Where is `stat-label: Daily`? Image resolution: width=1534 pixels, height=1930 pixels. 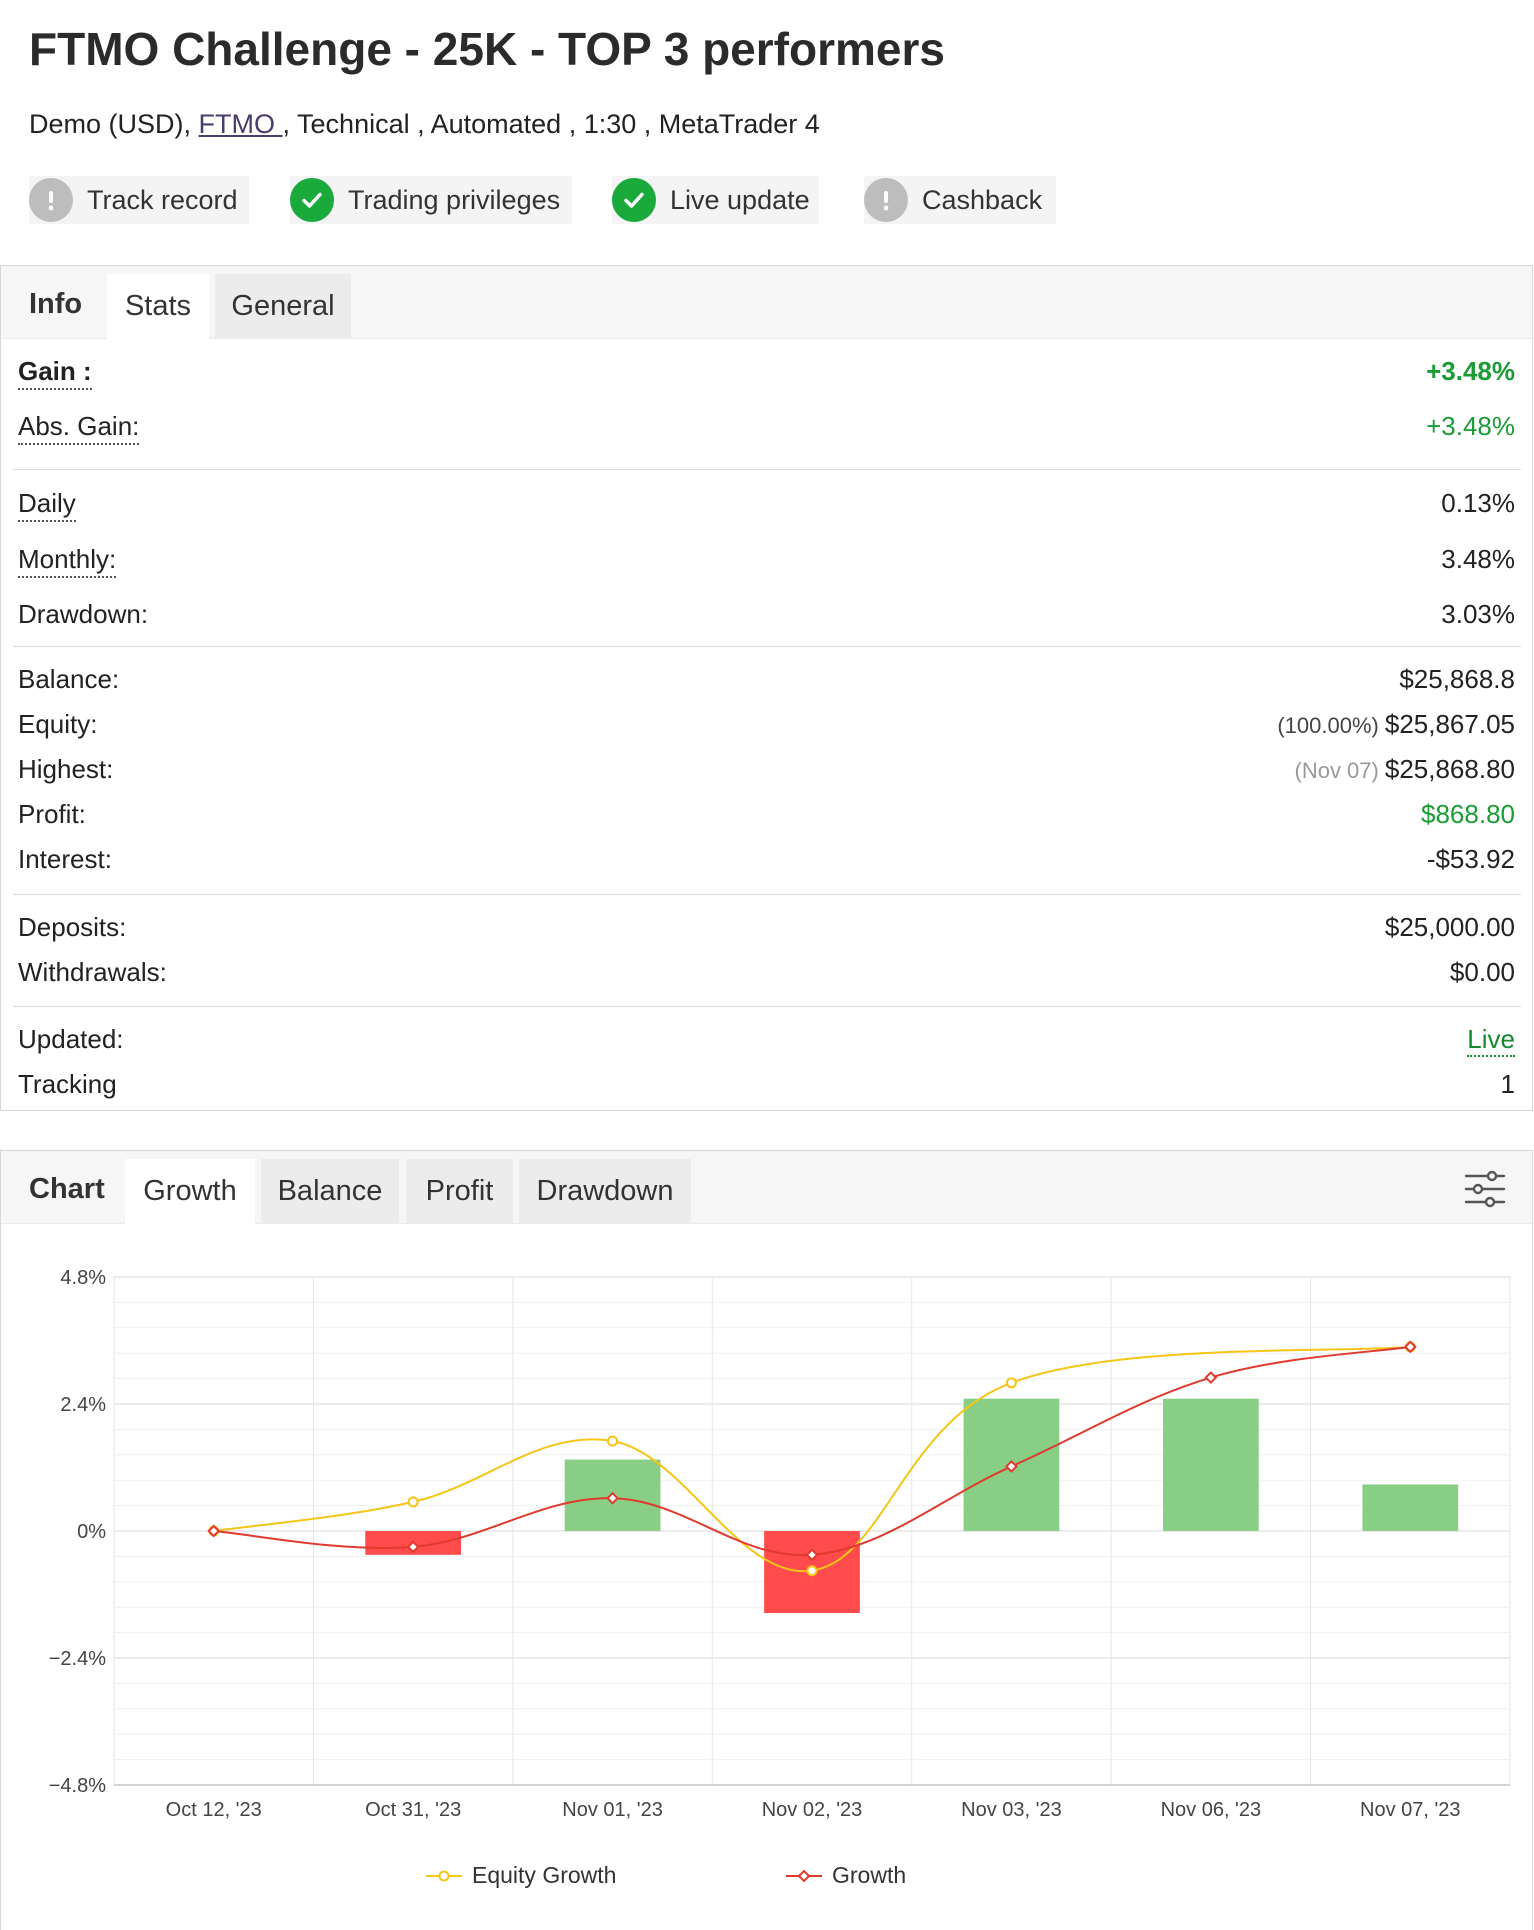 stat-label: Daily is located at coordinates (47, 505).